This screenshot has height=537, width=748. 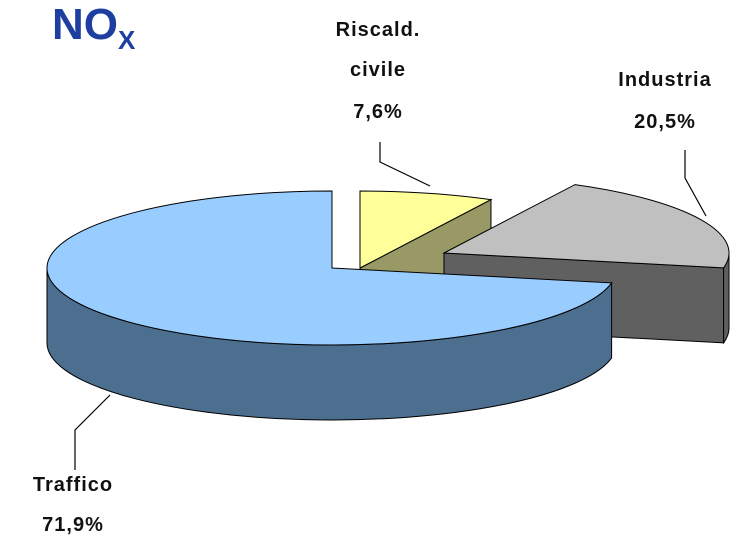 What do you see at coordinates (378, 112) in the screenshot?
I see `value-label: 7,6%` at bounding box center [378, 112].